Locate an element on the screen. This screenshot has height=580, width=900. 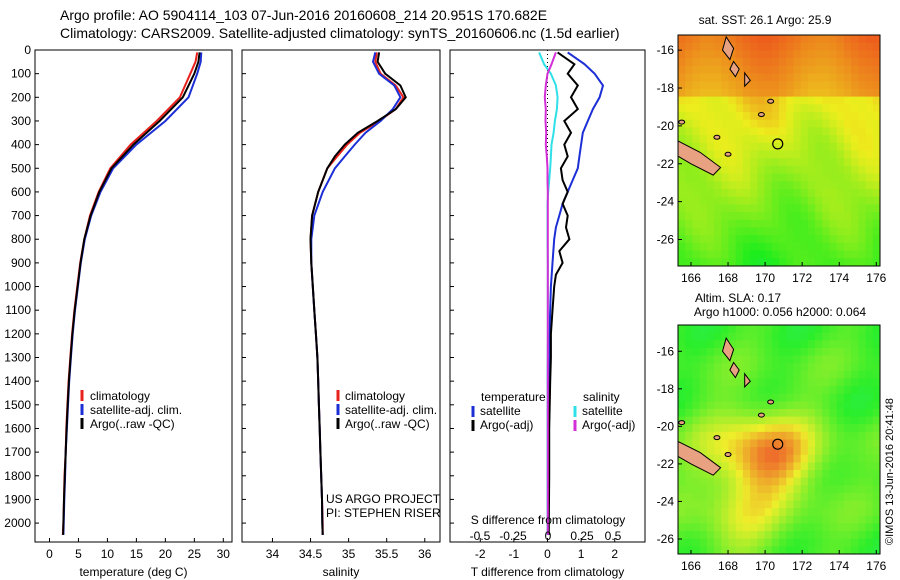
y-tick-label: -26 is located at coordinates (666, 539).